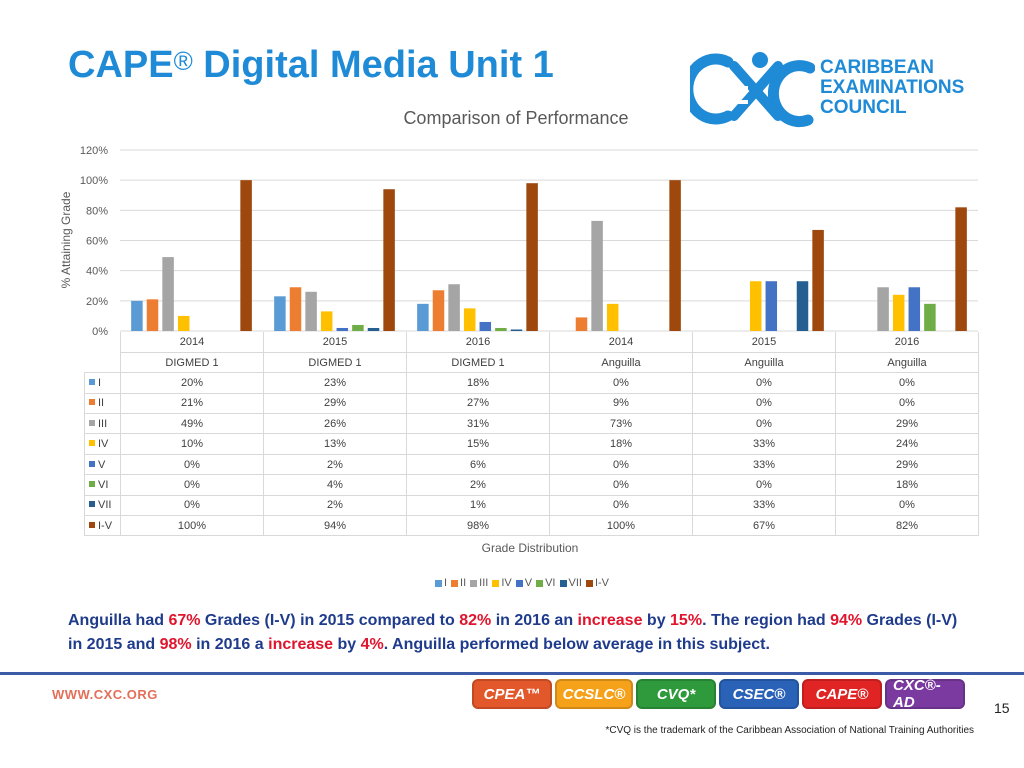  What do you see at coordinates (440, 583) in the screenshot?
I see `legend-item: I` at bounding box center [440, 583].